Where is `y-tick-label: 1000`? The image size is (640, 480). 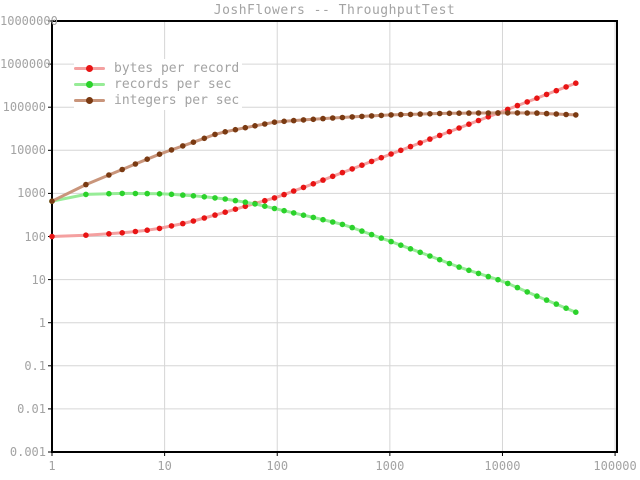
y-tick-label: 1000 is located at coordinates (31, 193).